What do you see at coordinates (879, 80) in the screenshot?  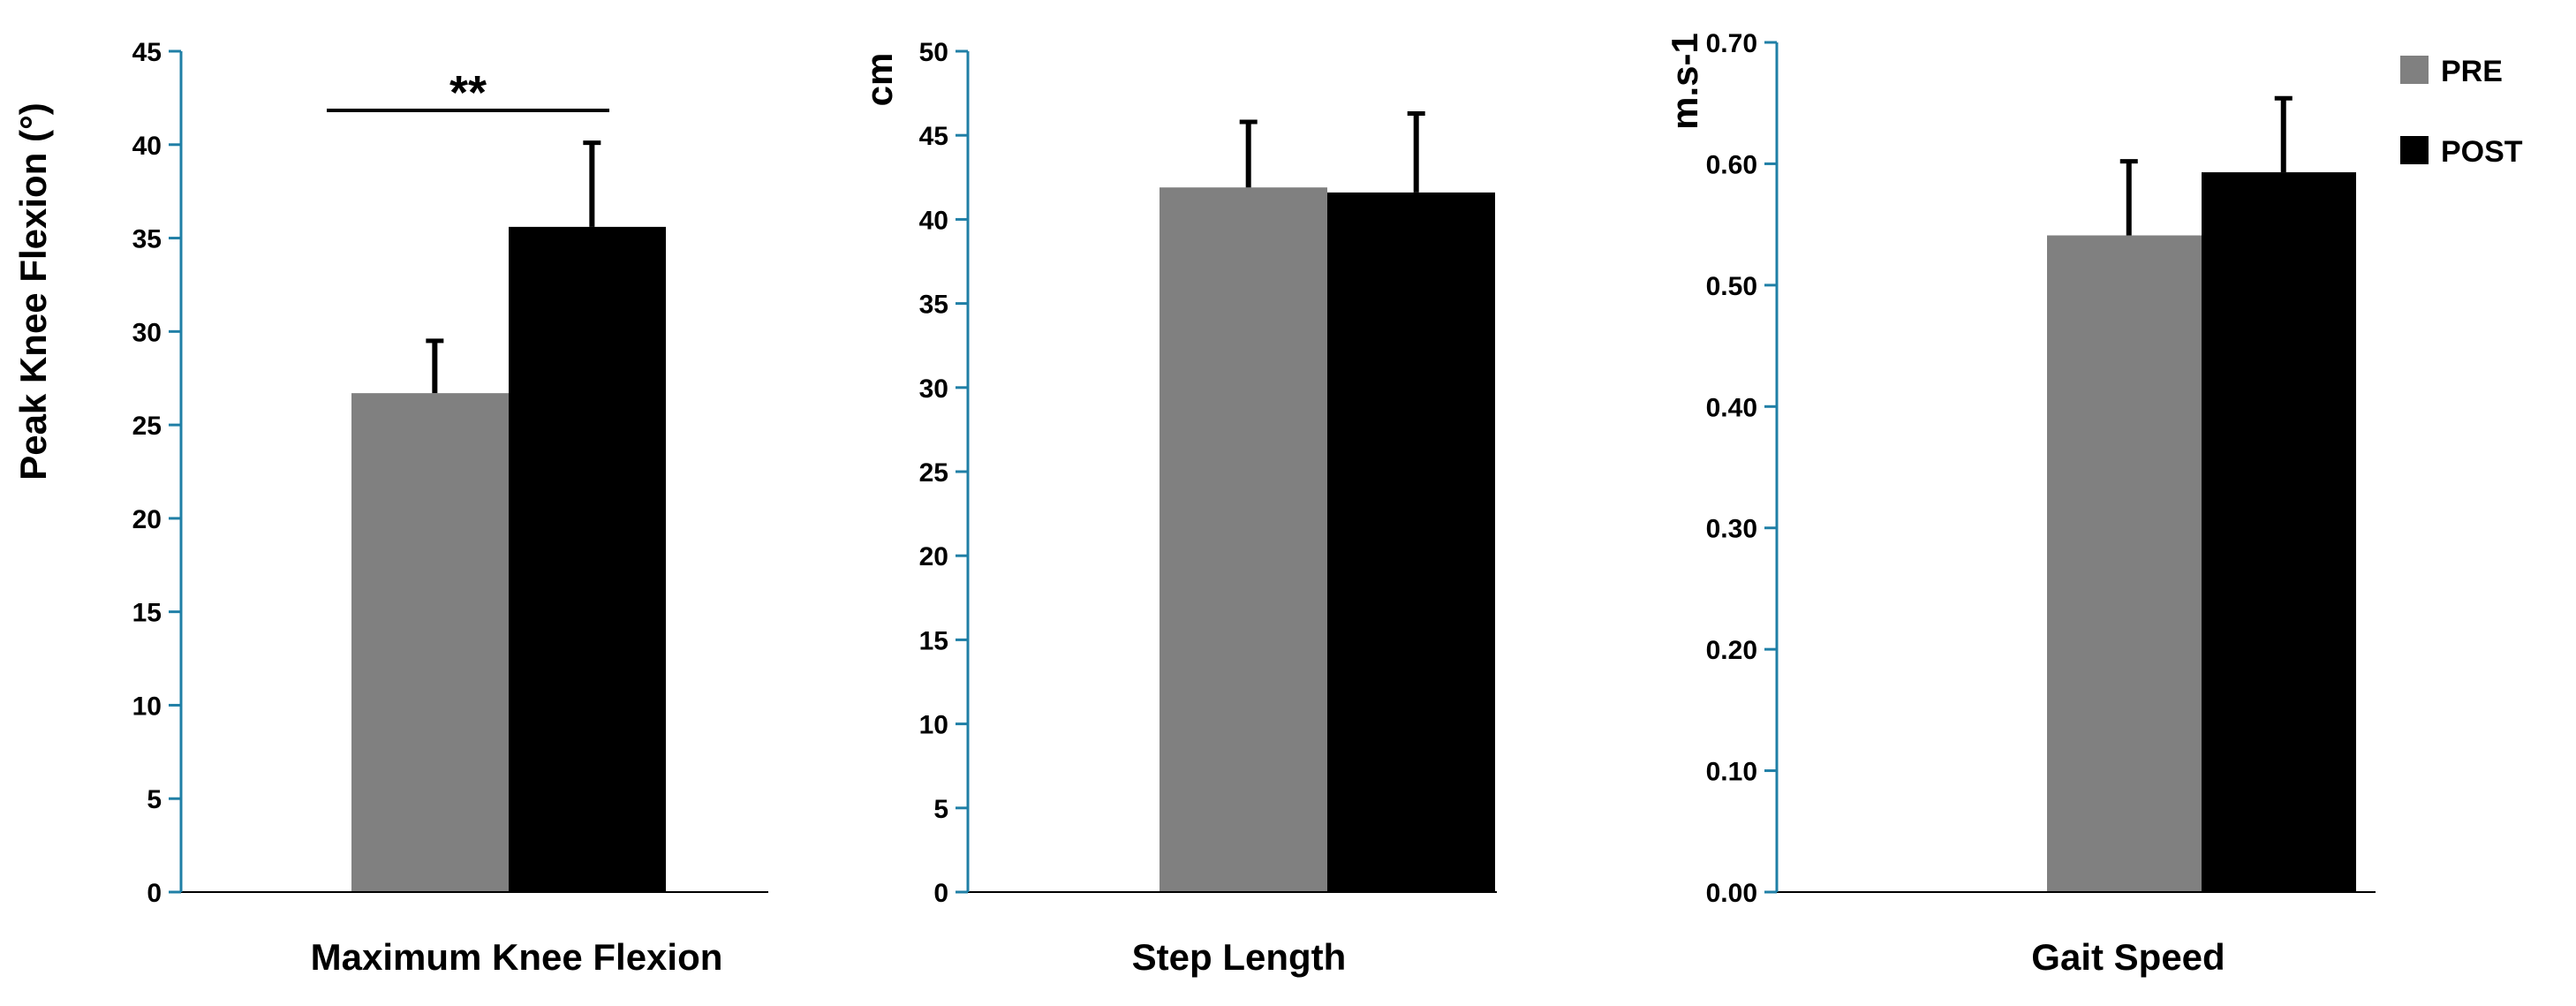 I see `y-axis-title: cm` at bounding box center [879, 80].